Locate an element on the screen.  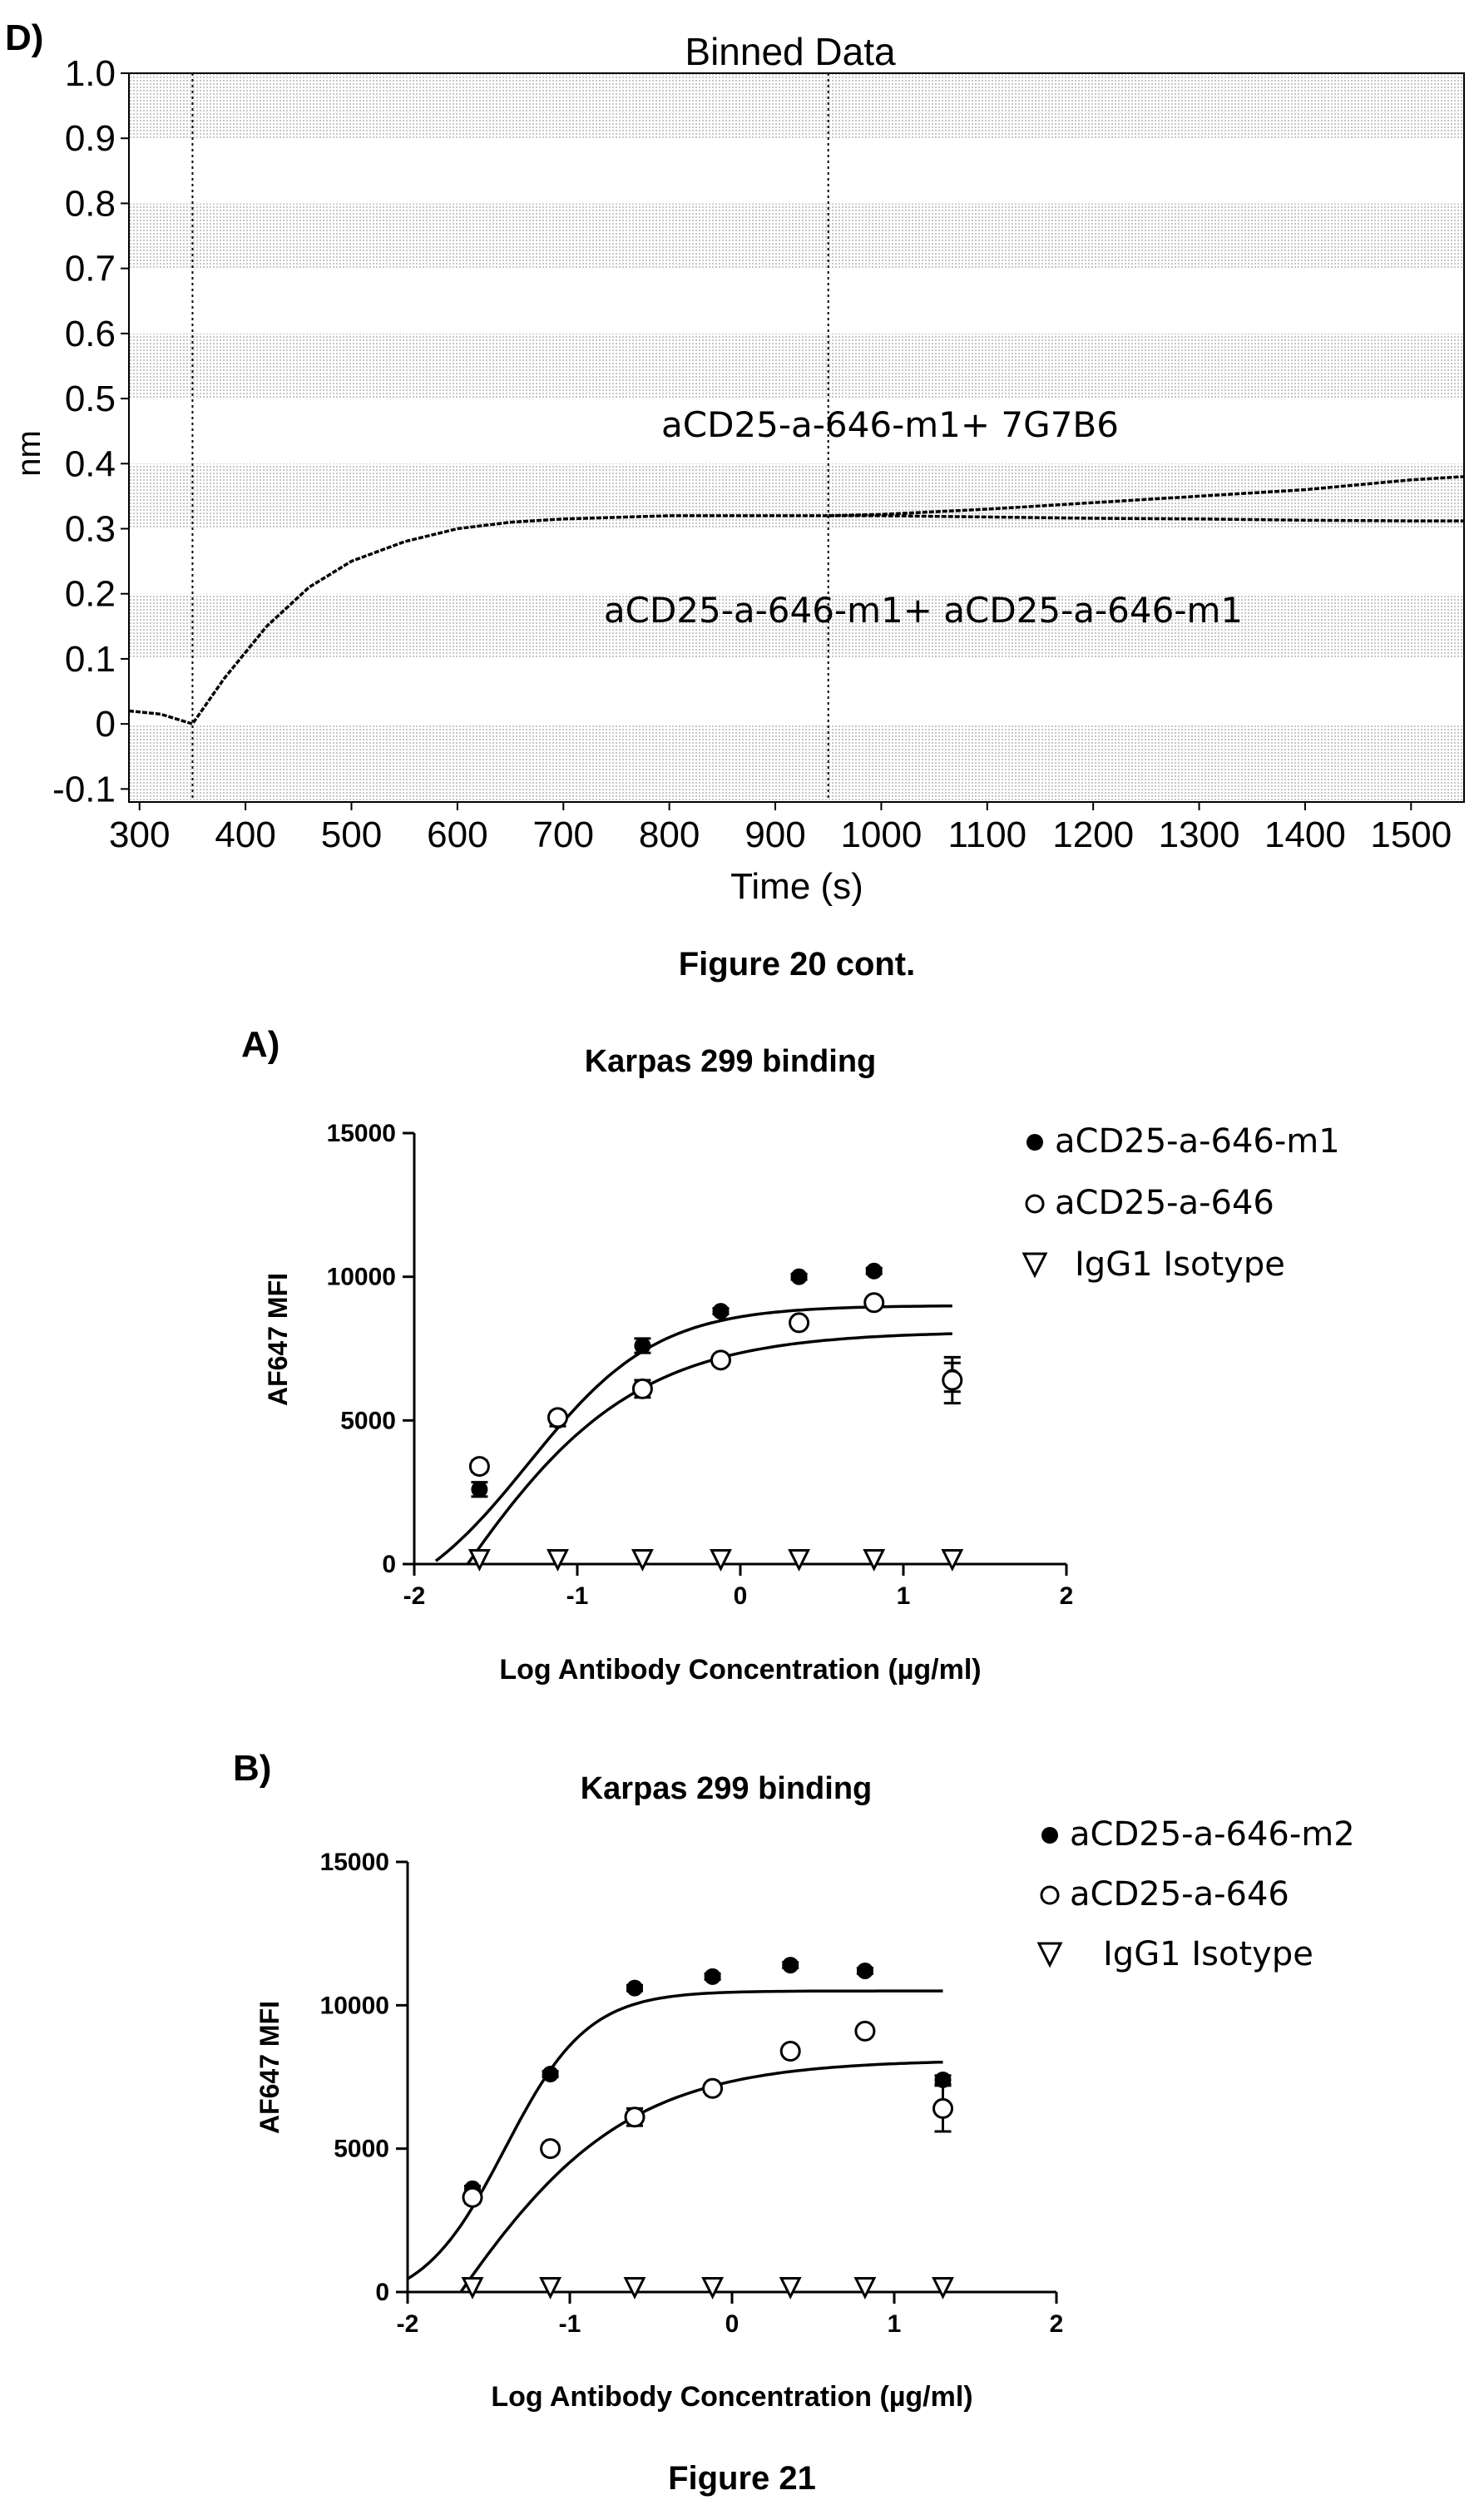
panel-b-y-tick-label: 10000 is located at coordinates (354, 2005).